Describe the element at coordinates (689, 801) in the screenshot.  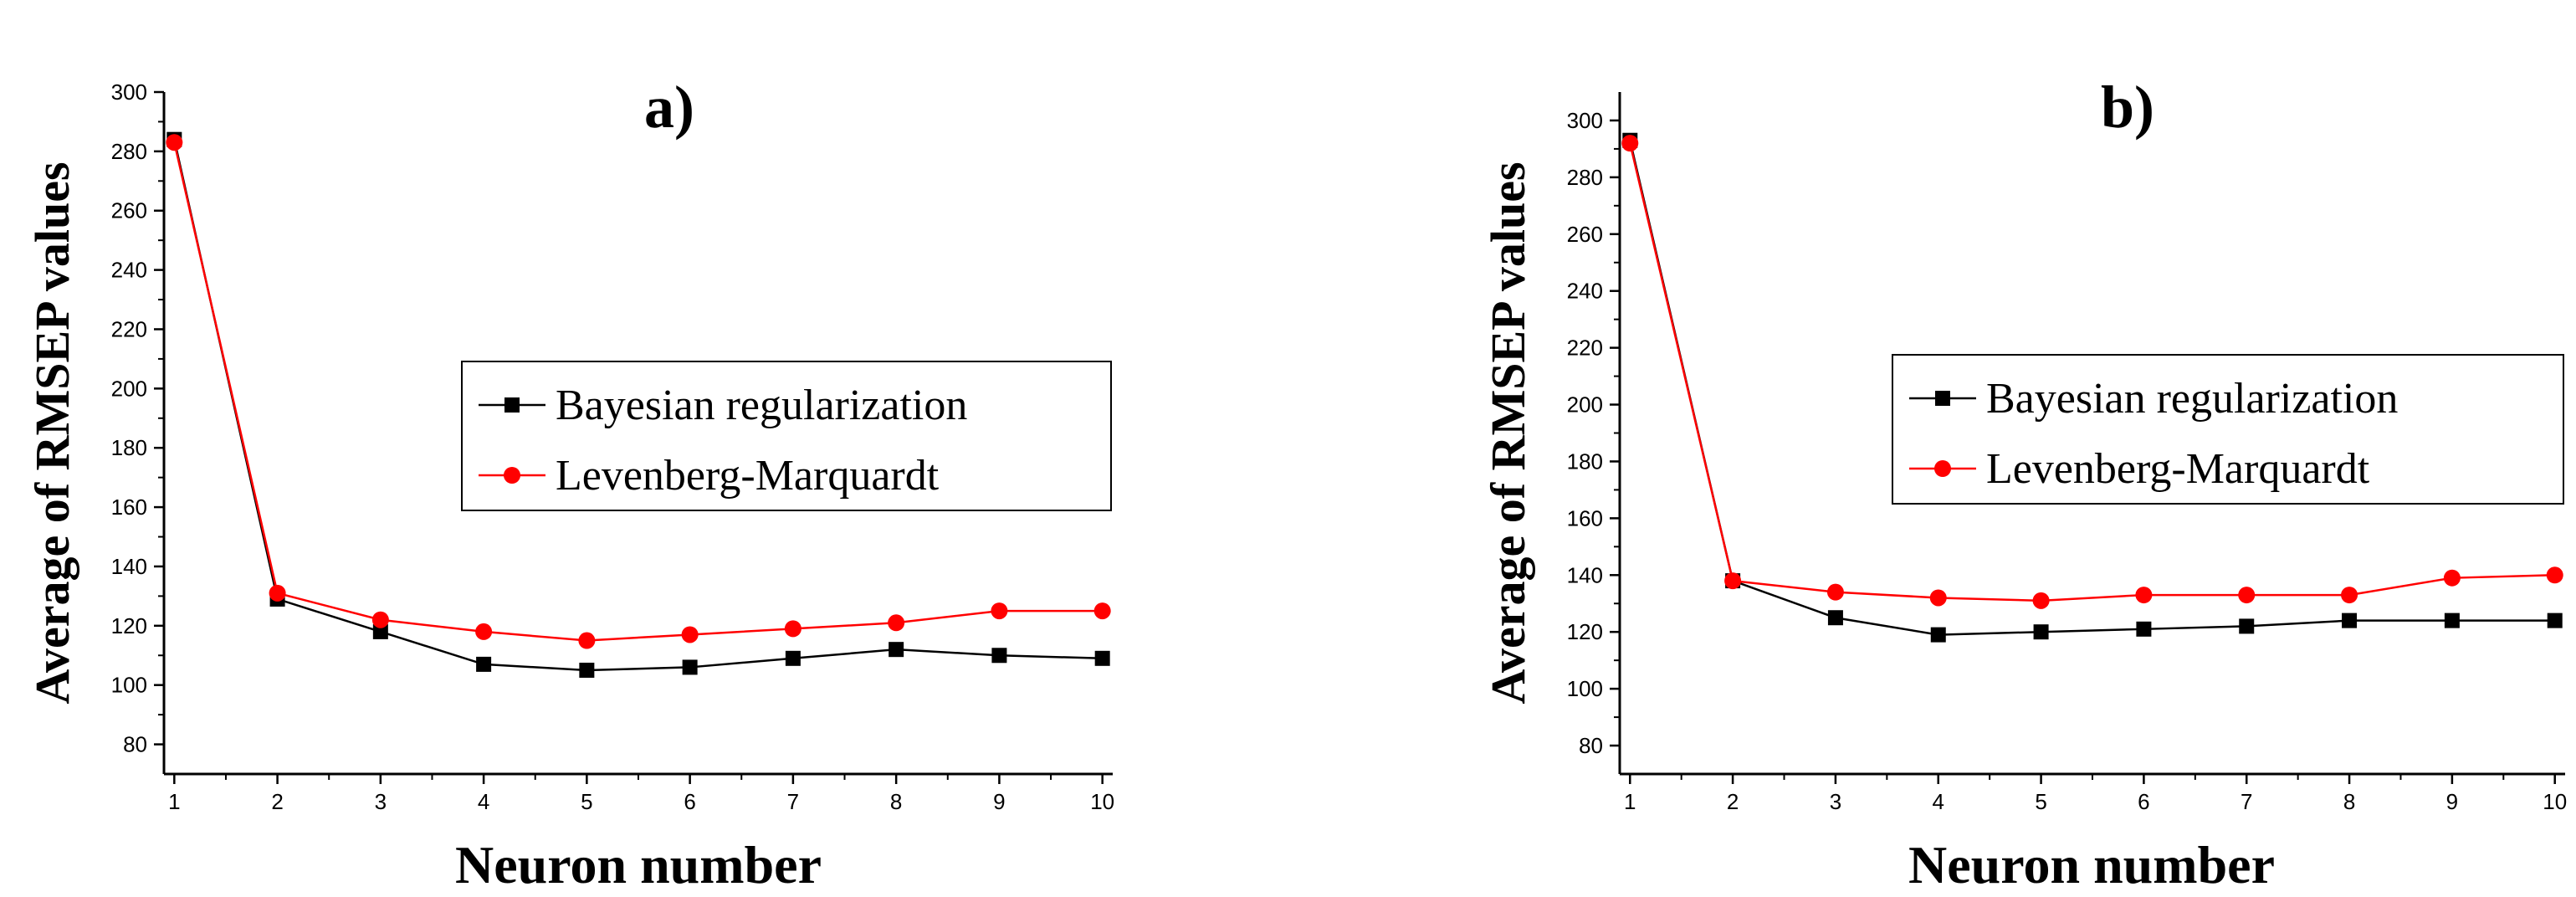
I see `x-tick-label: 6` at that location.